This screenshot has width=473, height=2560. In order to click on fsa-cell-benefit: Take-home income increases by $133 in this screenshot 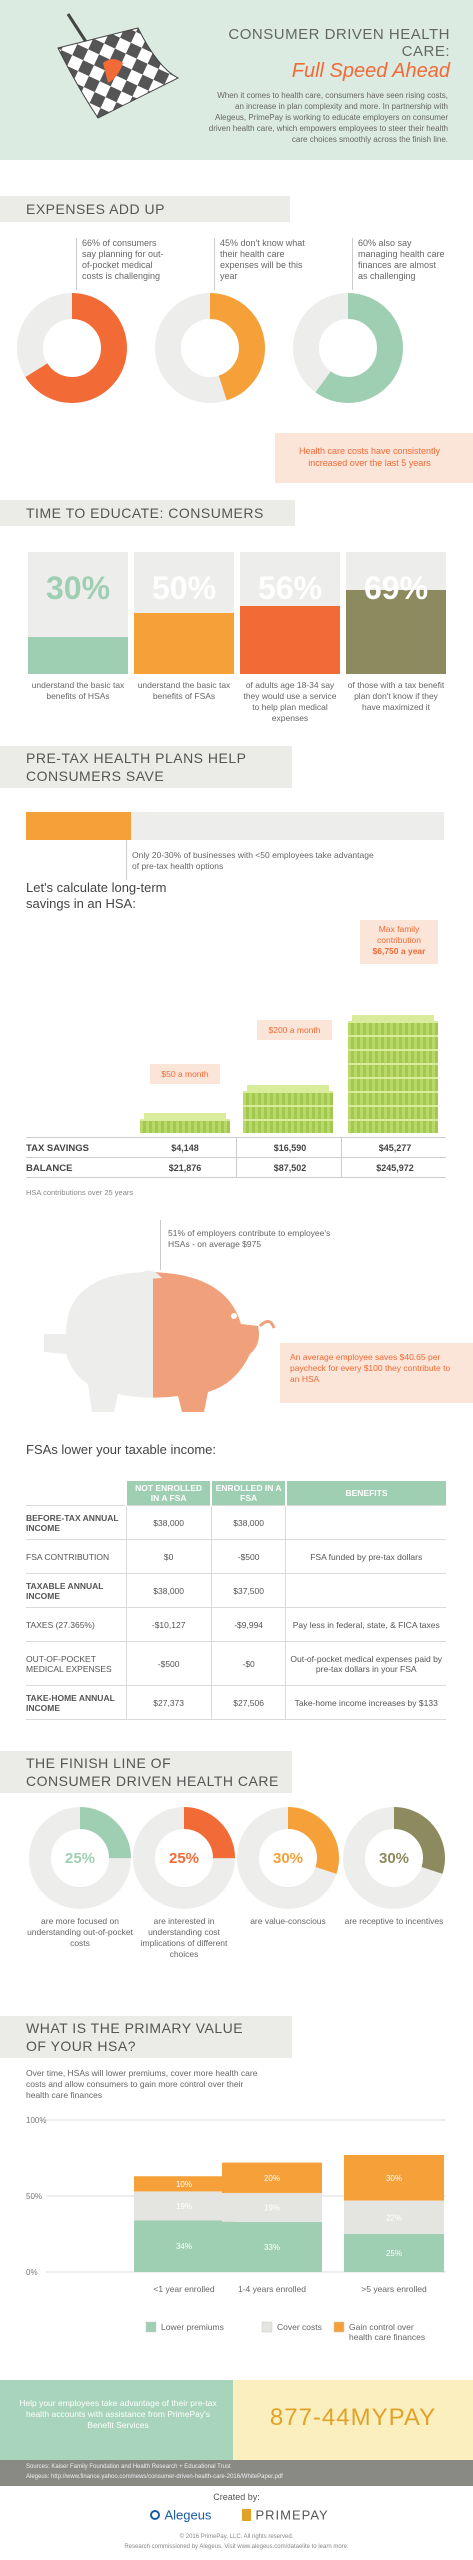, I will do `click(365, 1702)`.